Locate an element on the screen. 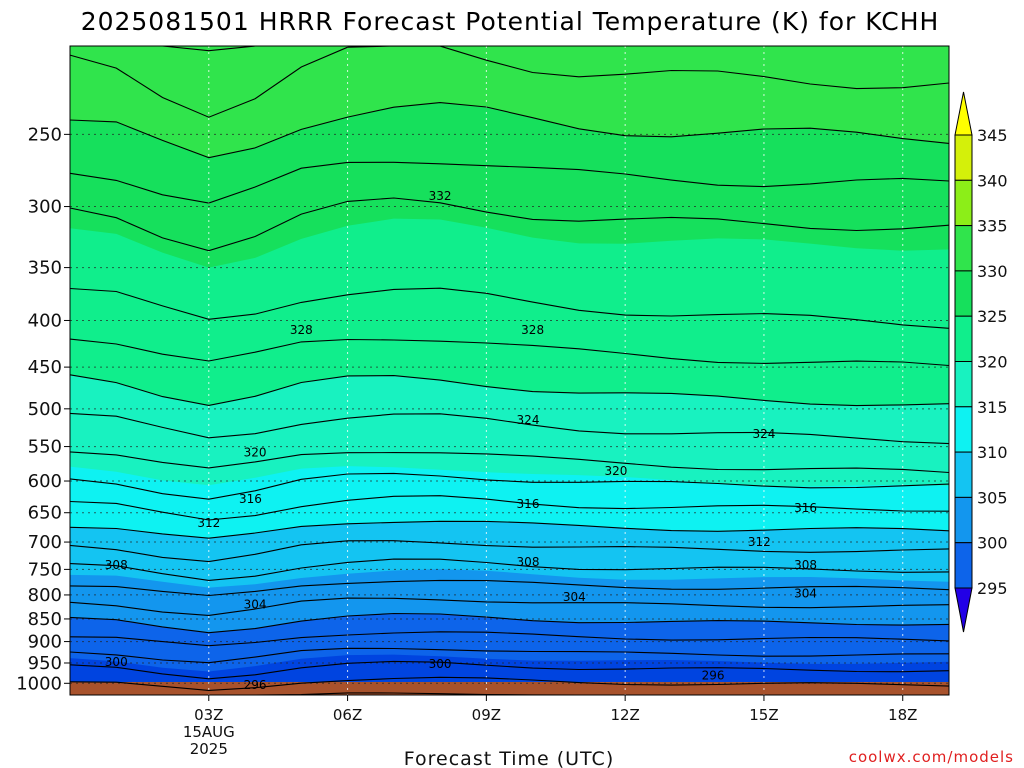 This screenshot has height=768, width=1024. y-tick-label: 1000 is located at coordinates (39, 683).